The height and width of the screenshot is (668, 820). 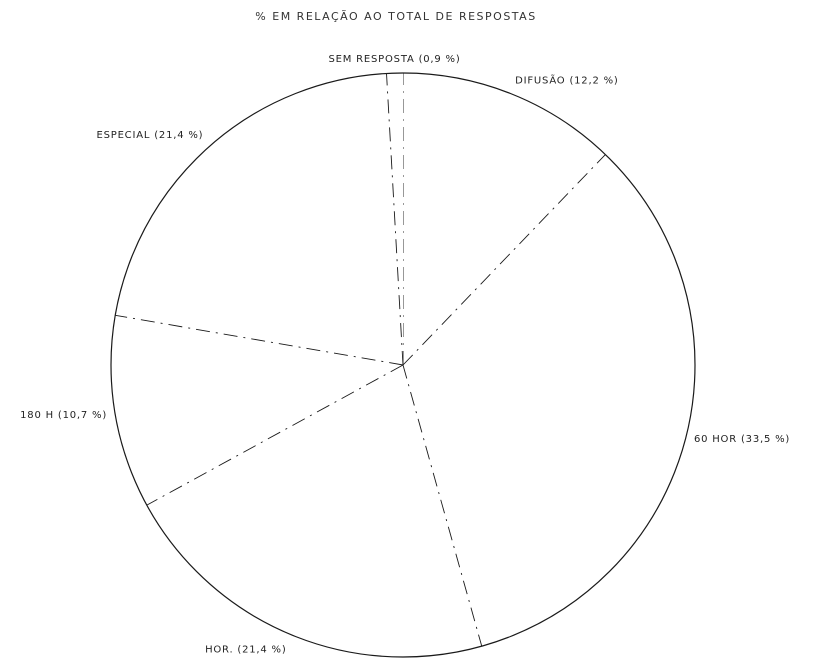 What do you see at coordinates (395, 16) in the screenshot?
I see `chart-title: % EM RELAÇÃO AO TOTAL DE RESPOSTAS` at bounding box center [395, 16].